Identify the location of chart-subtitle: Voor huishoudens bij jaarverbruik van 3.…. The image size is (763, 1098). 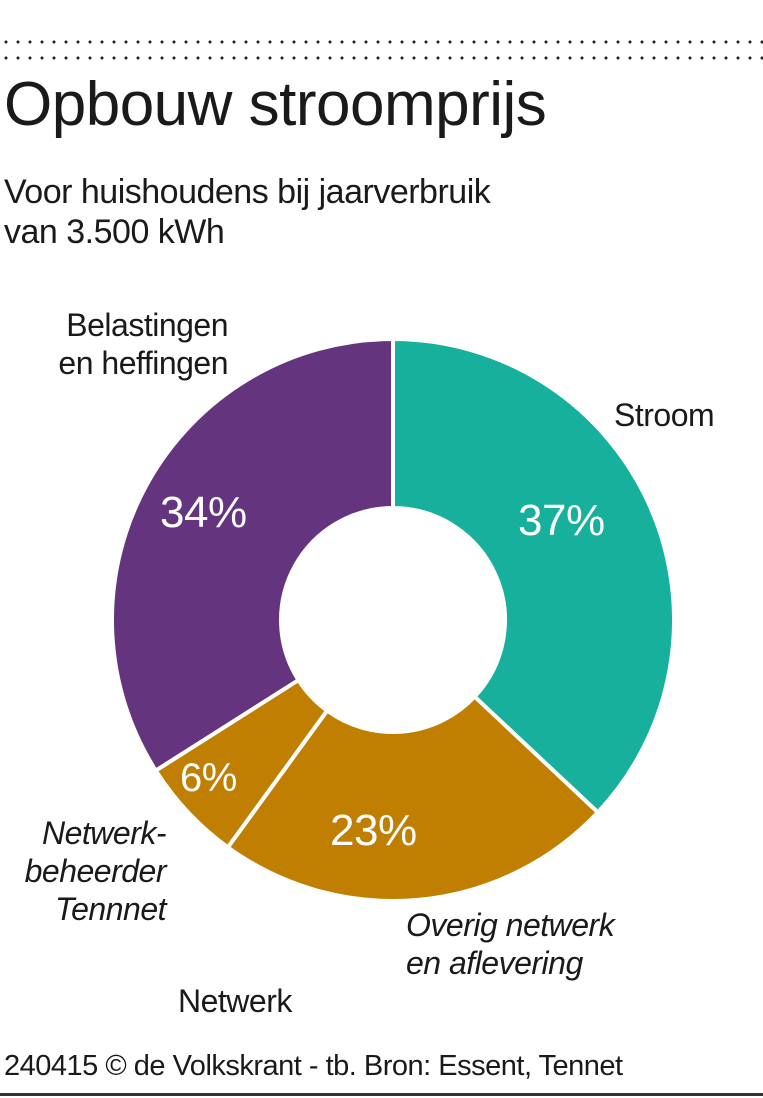
(247, 212).